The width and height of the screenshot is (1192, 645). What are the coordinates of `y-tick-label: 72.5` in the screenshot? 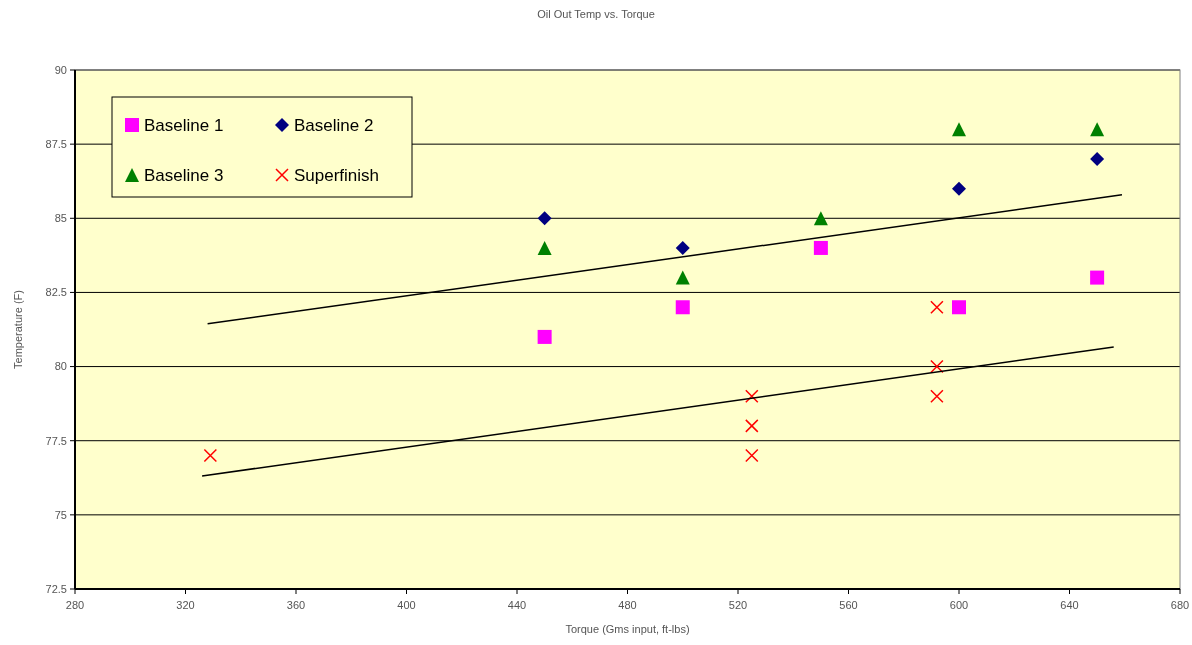 It's located at (56, 588).